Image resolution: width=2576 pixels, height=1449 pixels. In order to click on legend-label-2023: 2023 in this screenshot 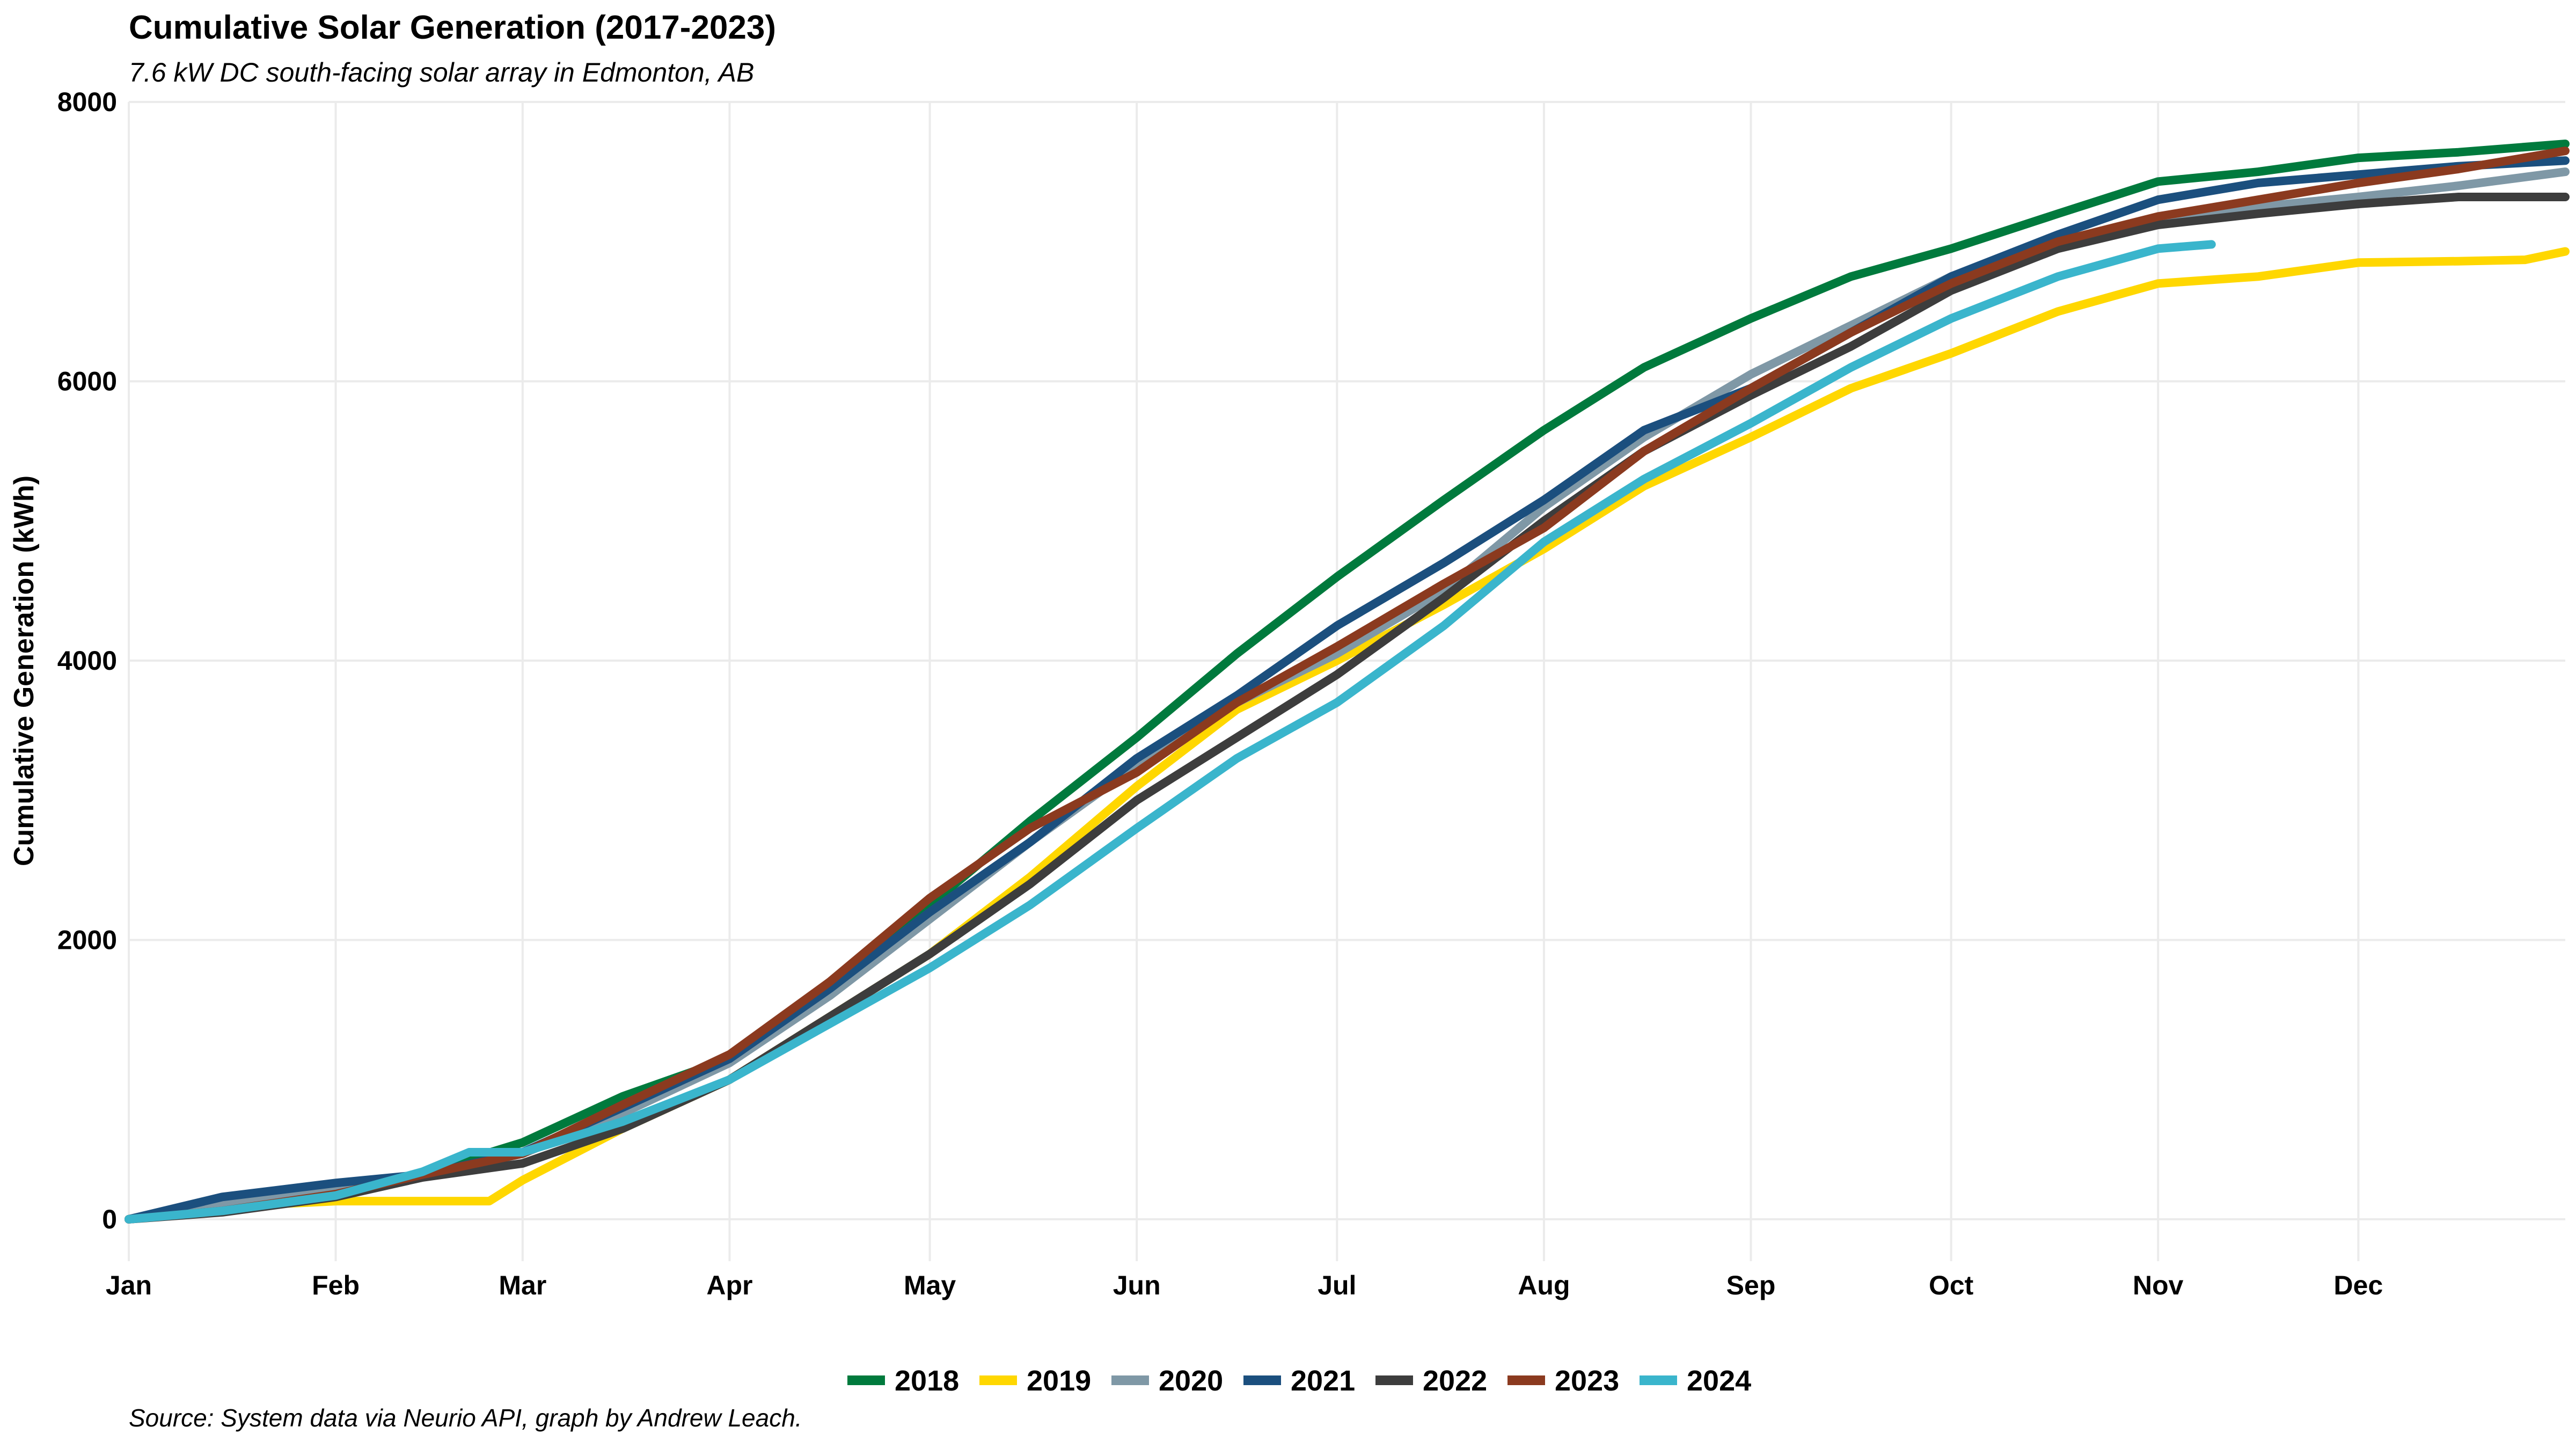, I will do `click(1587, 1381)`.